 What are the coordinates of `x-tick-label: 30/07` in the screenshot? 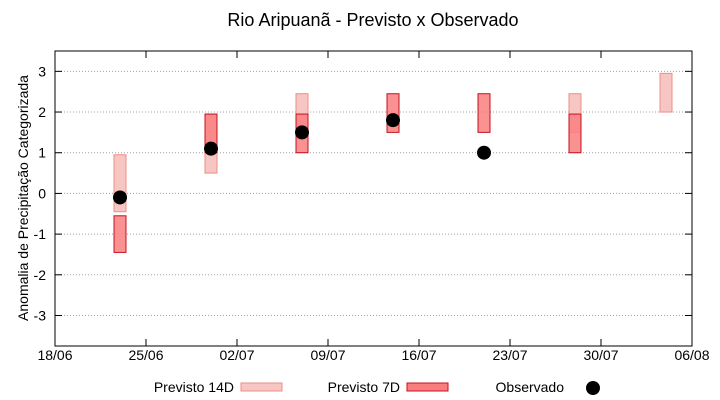 It's located at (600, 355).